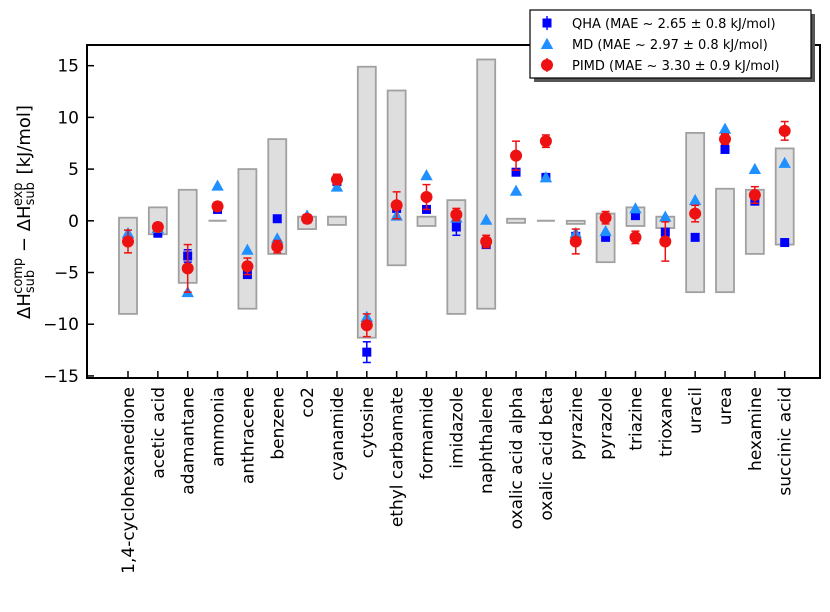 The image size is (830, 612). I want to click on legend-box, so click(670, 44).